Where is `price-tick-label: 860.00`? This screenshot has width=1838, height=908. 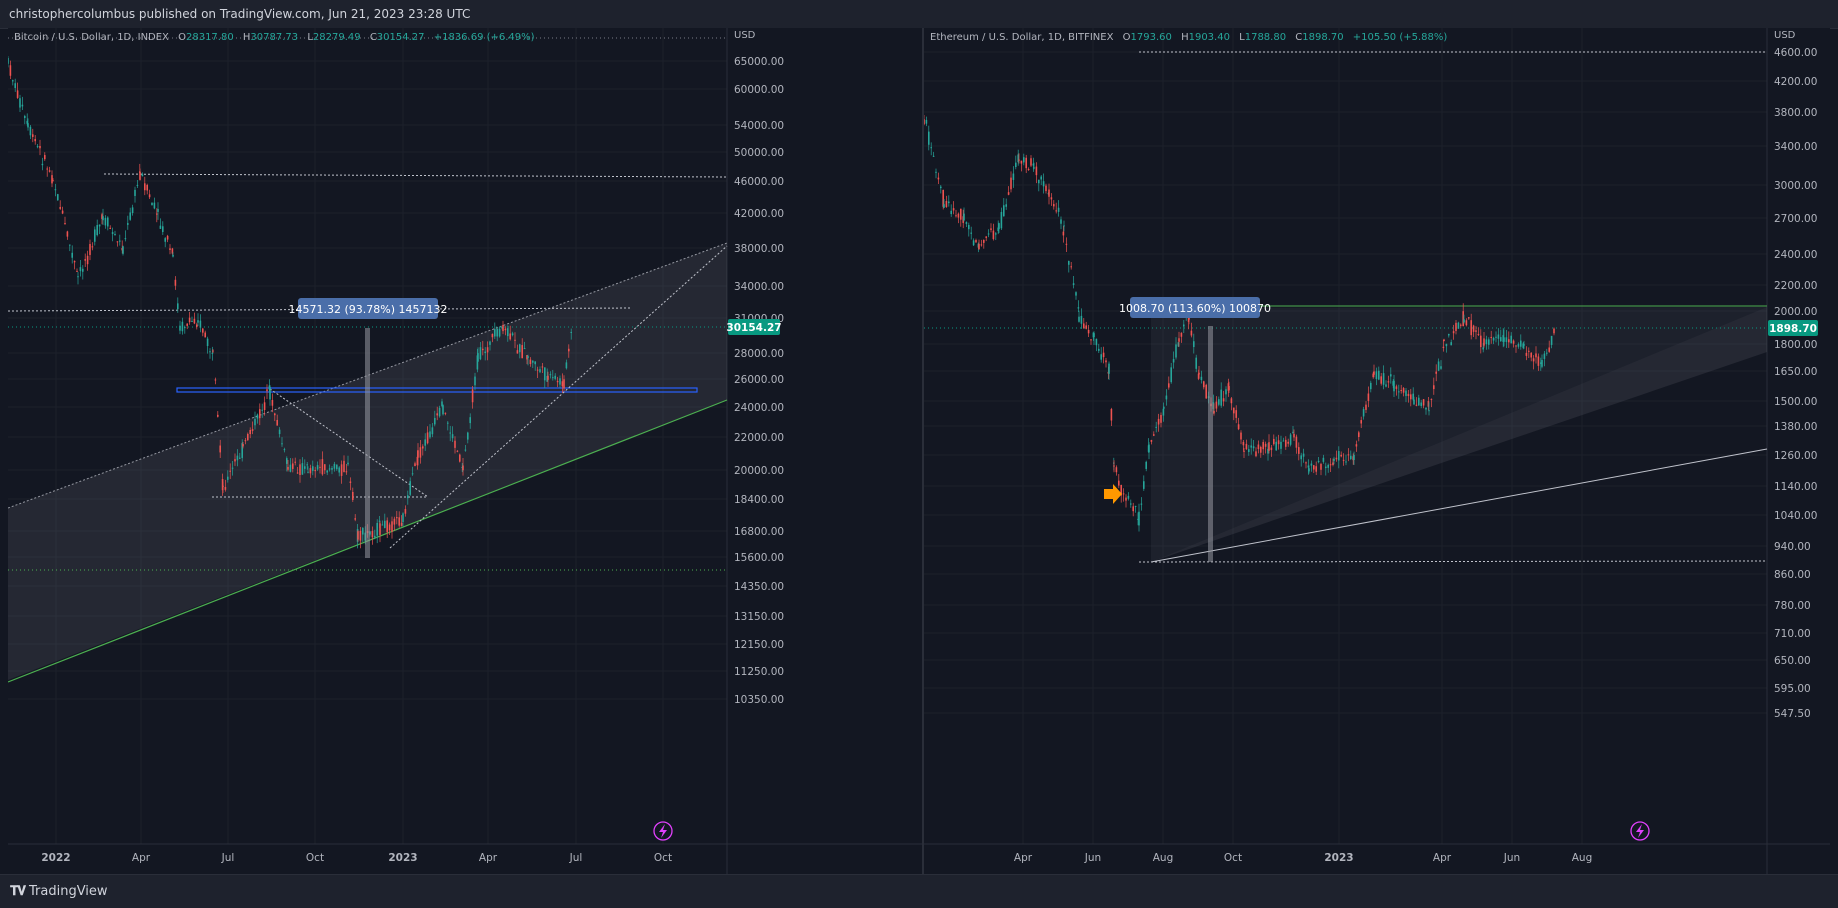
price-tick-label: 860.00 is located at coordinates (1792, 575).